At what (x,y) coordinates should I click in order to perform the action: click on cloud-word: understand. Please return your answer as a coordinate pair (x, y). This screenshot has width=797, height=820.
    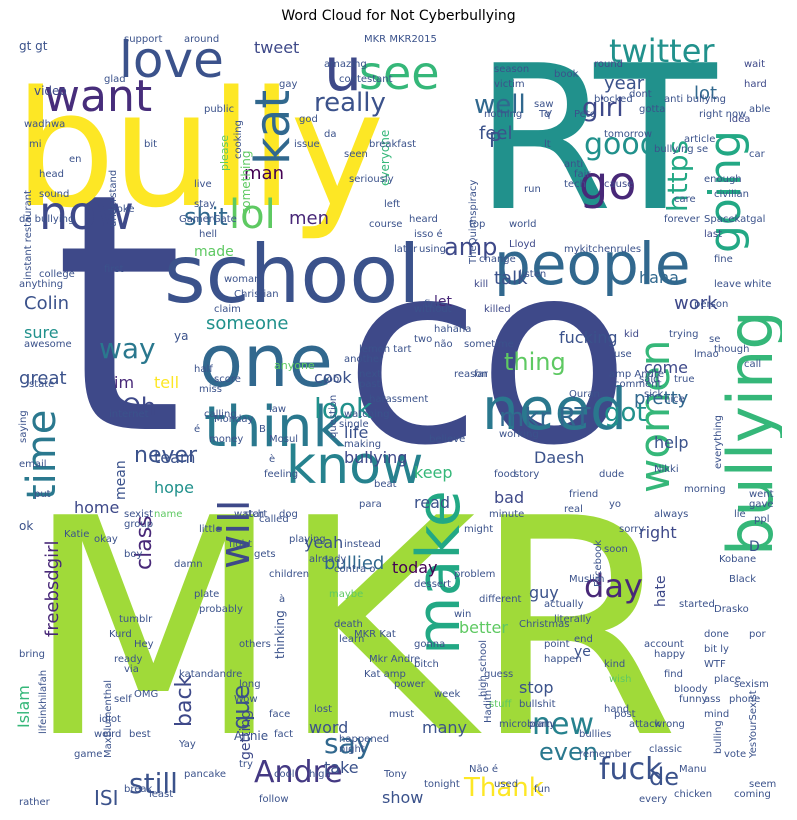
    Looking at the image, I should click on (113, 198).